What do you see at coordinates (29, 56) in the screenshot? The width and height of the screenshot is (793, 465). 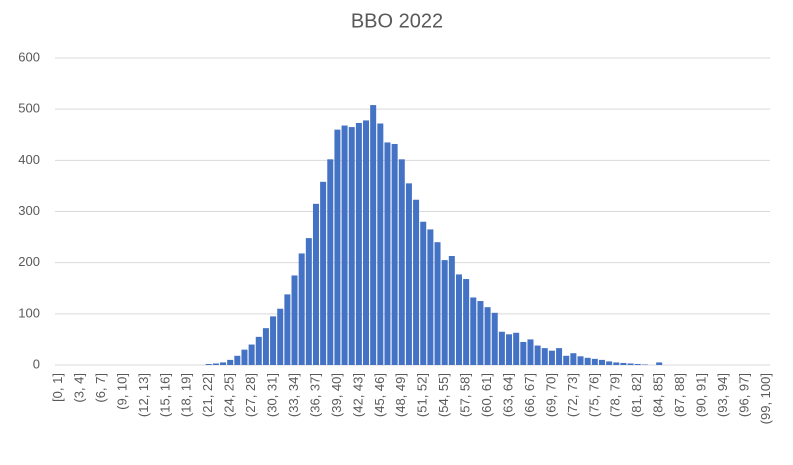 I see `y-tick-label: 600` at bounding box center [29, 56].